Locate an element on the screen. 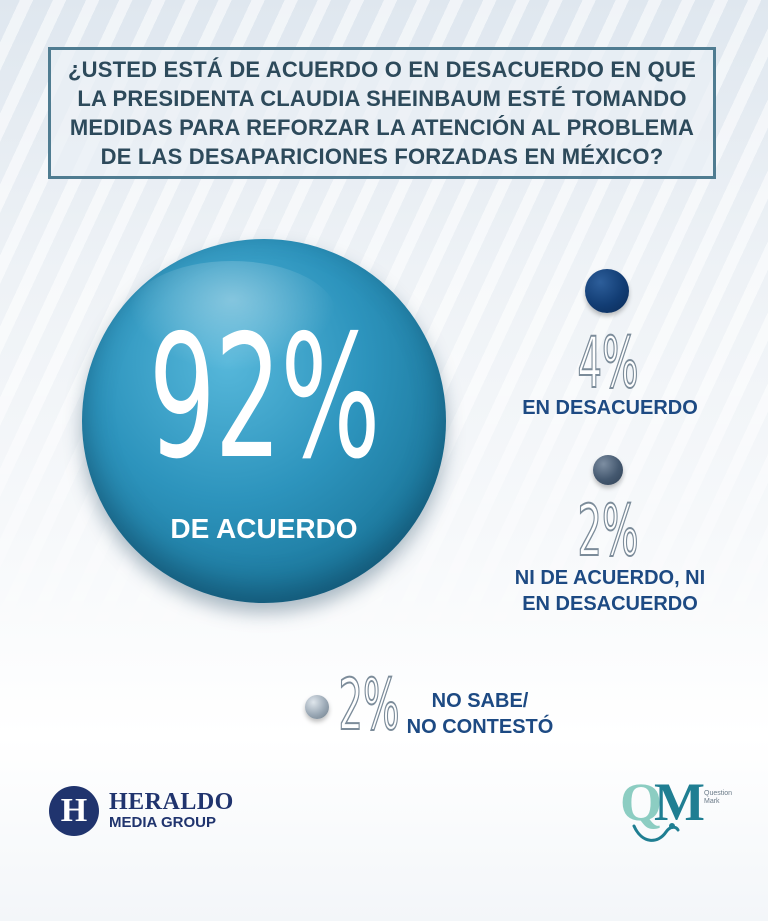  bubble-en-desacuerdo is located at coordinates (607, 291).